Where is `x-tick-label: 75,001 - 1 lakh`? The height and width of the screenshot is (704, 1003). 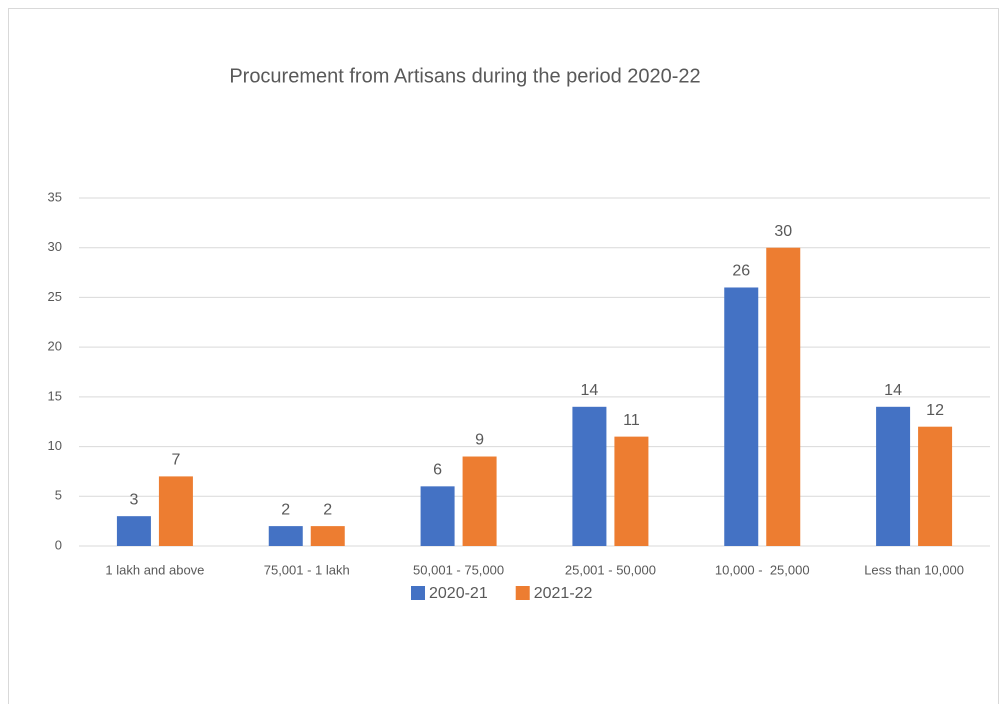 x-tick-label: 75,001 - 1 lakh is located at coordinates (307, 569).